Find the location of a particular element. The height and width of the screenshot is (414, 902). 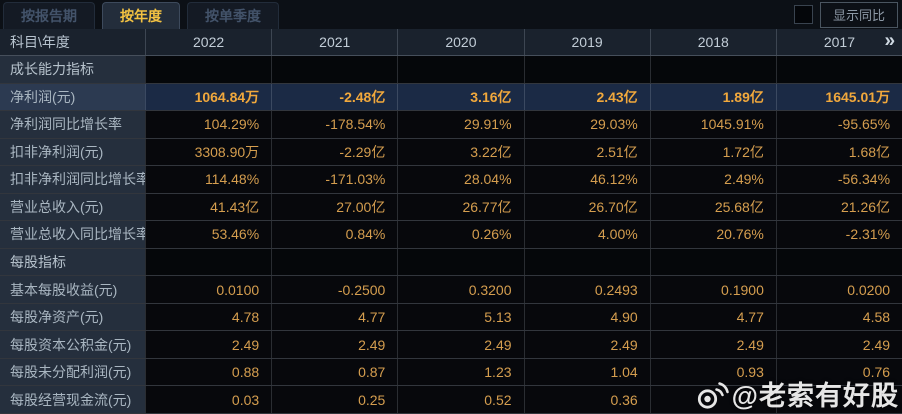

show-yoy-label: 显示同比 is located at coordinates (858, 14).